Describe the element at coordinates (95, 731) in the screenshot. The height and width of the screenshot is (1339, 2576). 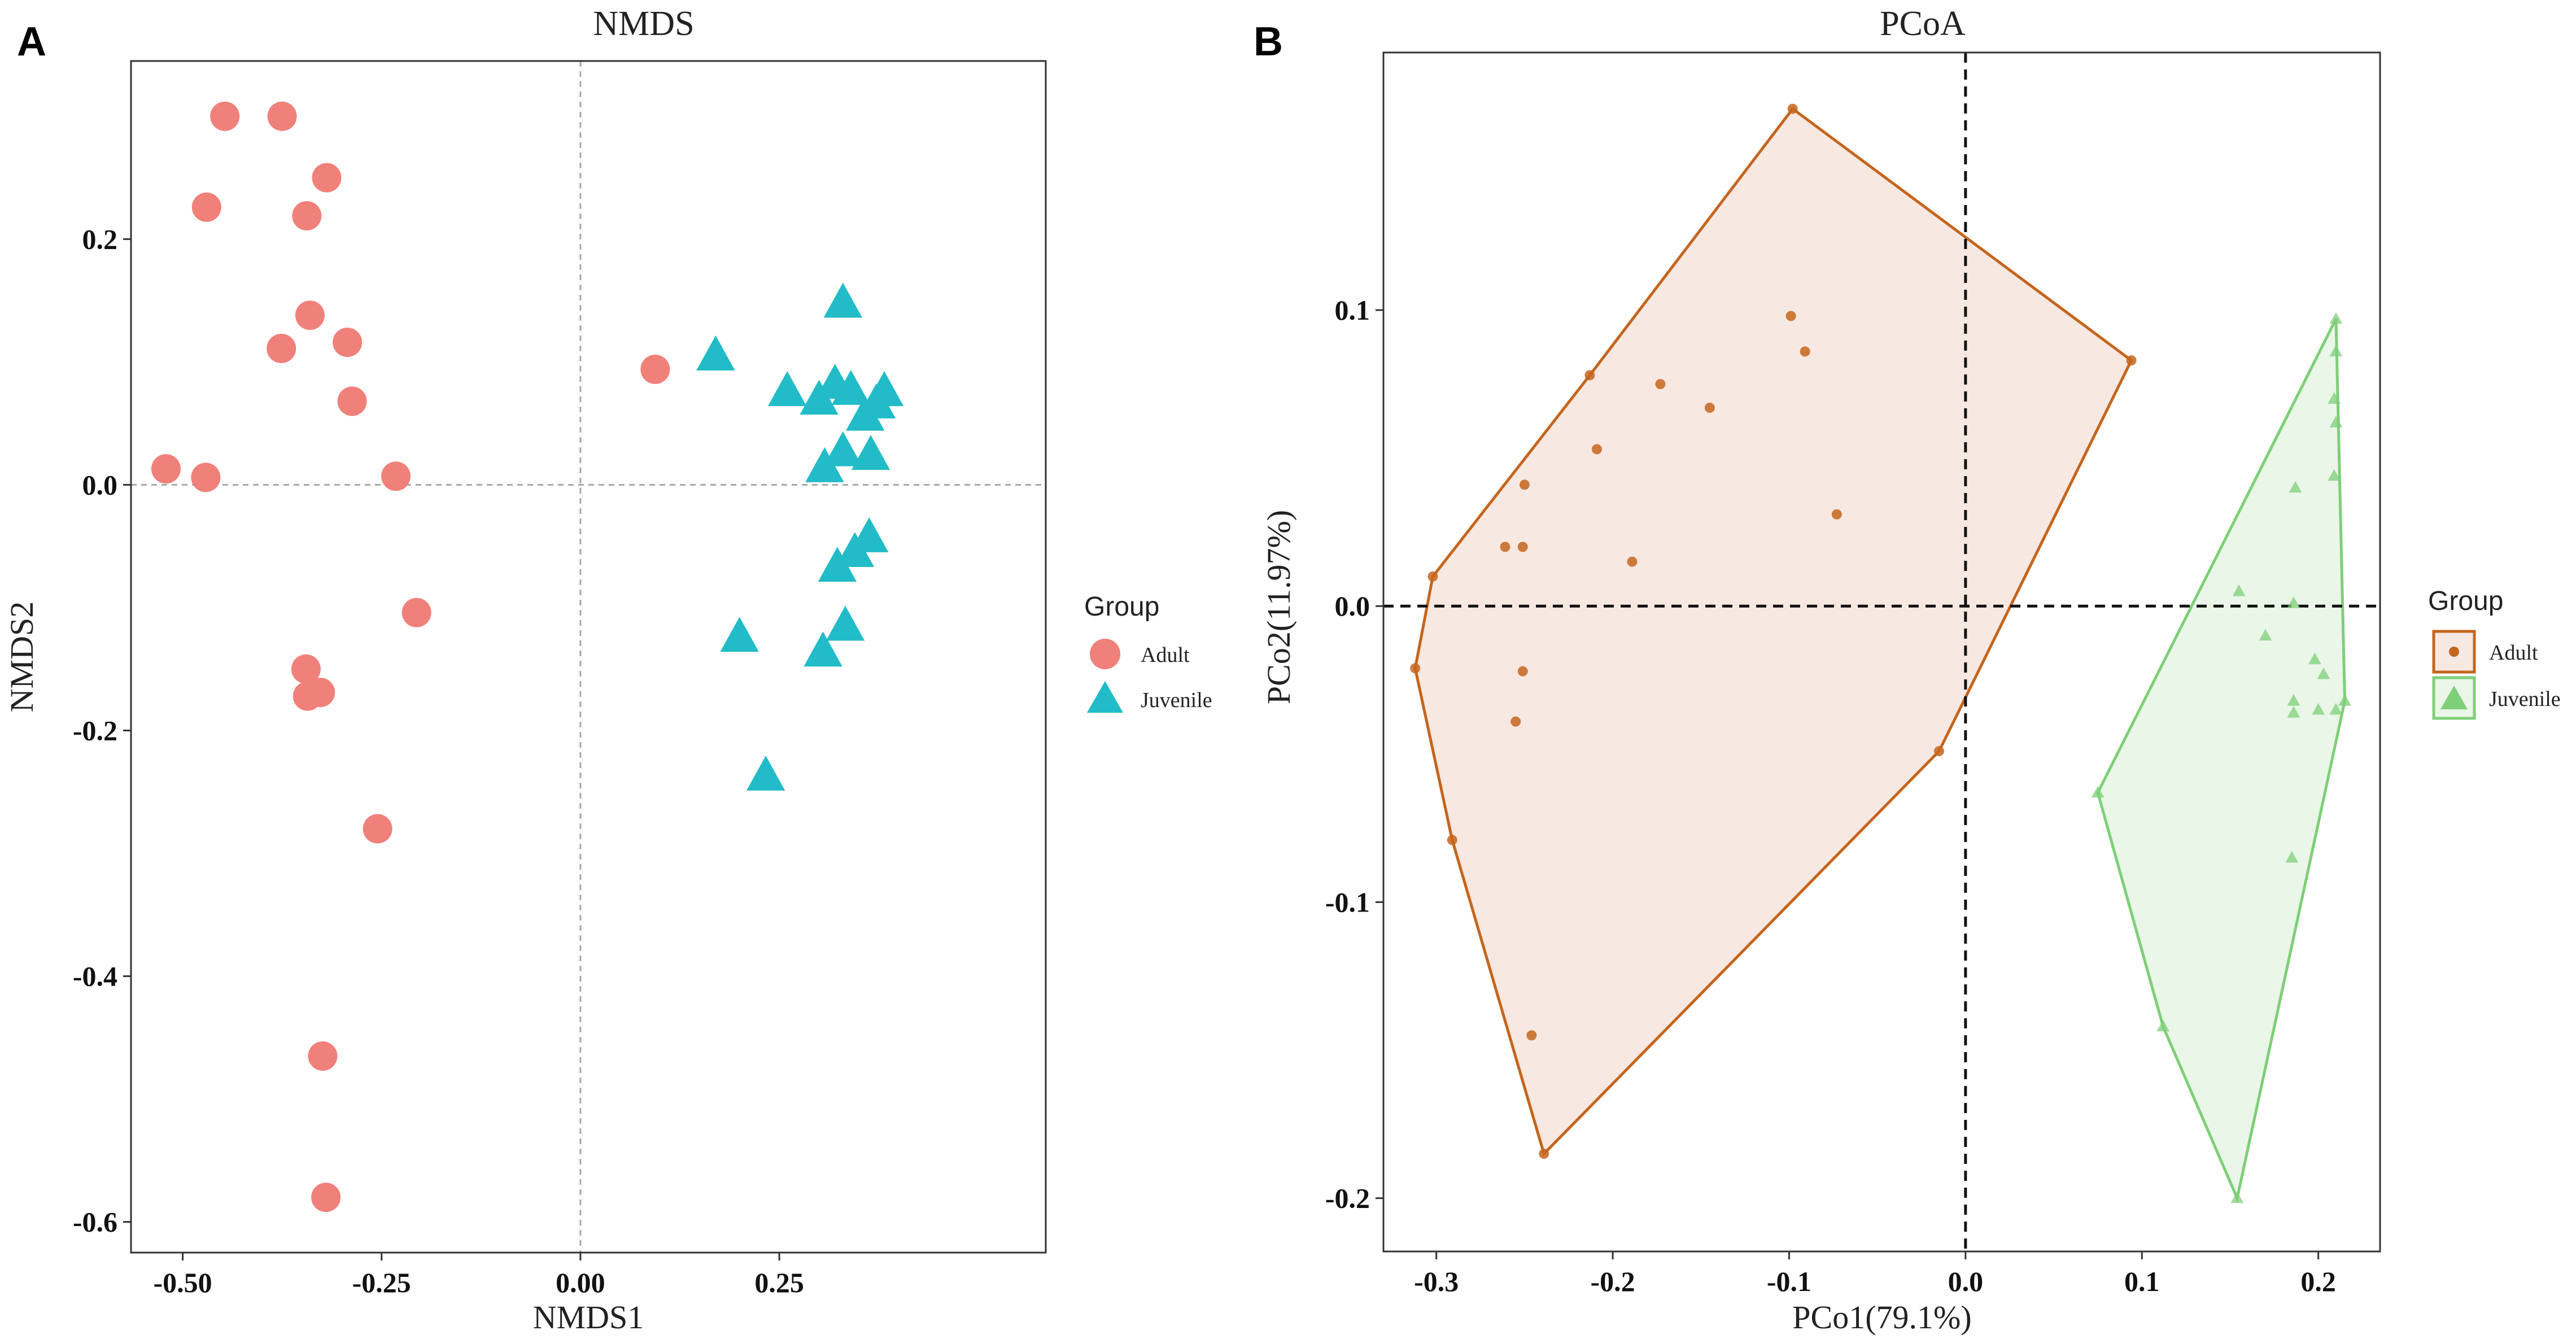
I see `plotA-y-tick-label: -0.2` at that location.